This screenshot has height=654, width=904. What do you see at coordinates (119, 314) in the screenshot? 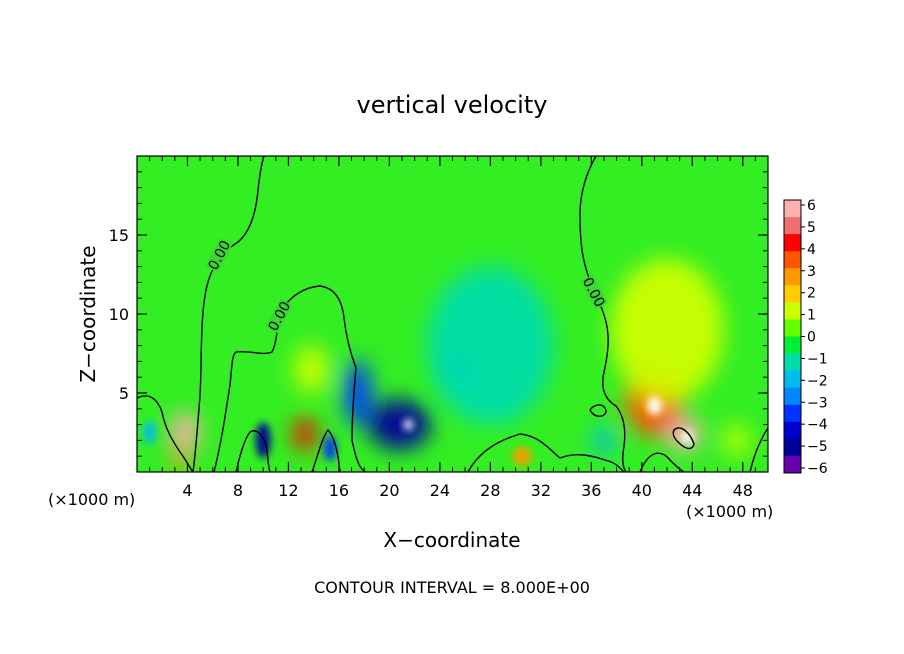
I see `y-tick-label: 10` at bounding box center [119, 314].